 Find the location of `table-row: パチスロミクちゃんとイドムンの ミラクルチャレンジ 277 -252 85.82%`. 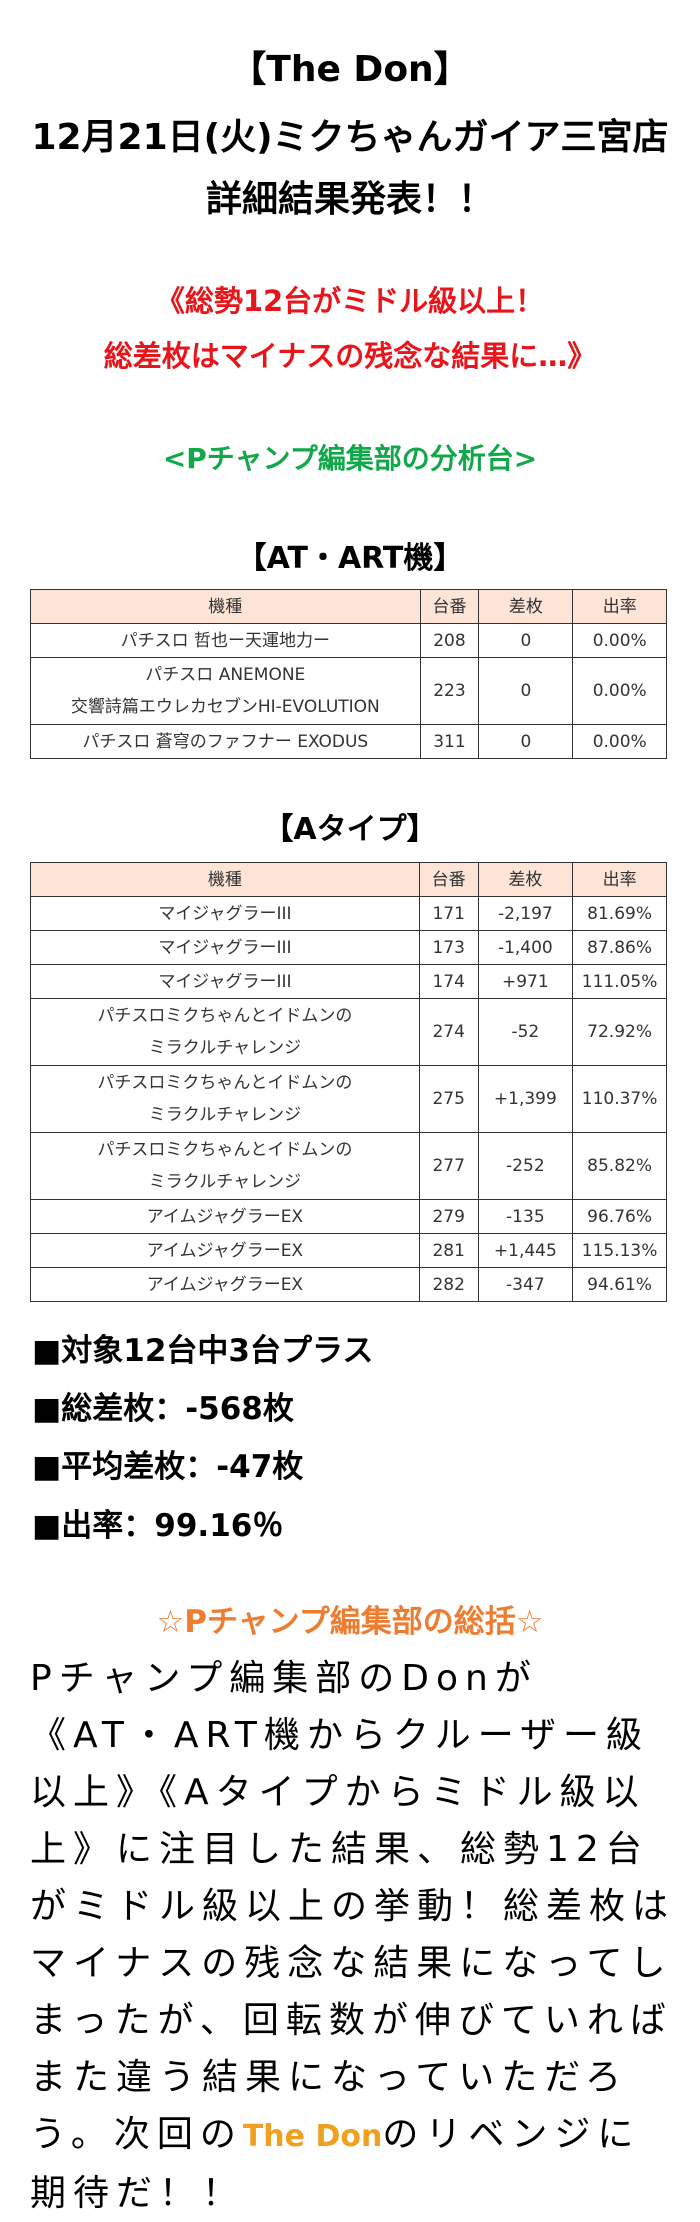

table-row: パチスロミクちゃんとイドムンの ミラクルチャレンジ 277 -252 85.82% is located at coordinates (348, 1166).